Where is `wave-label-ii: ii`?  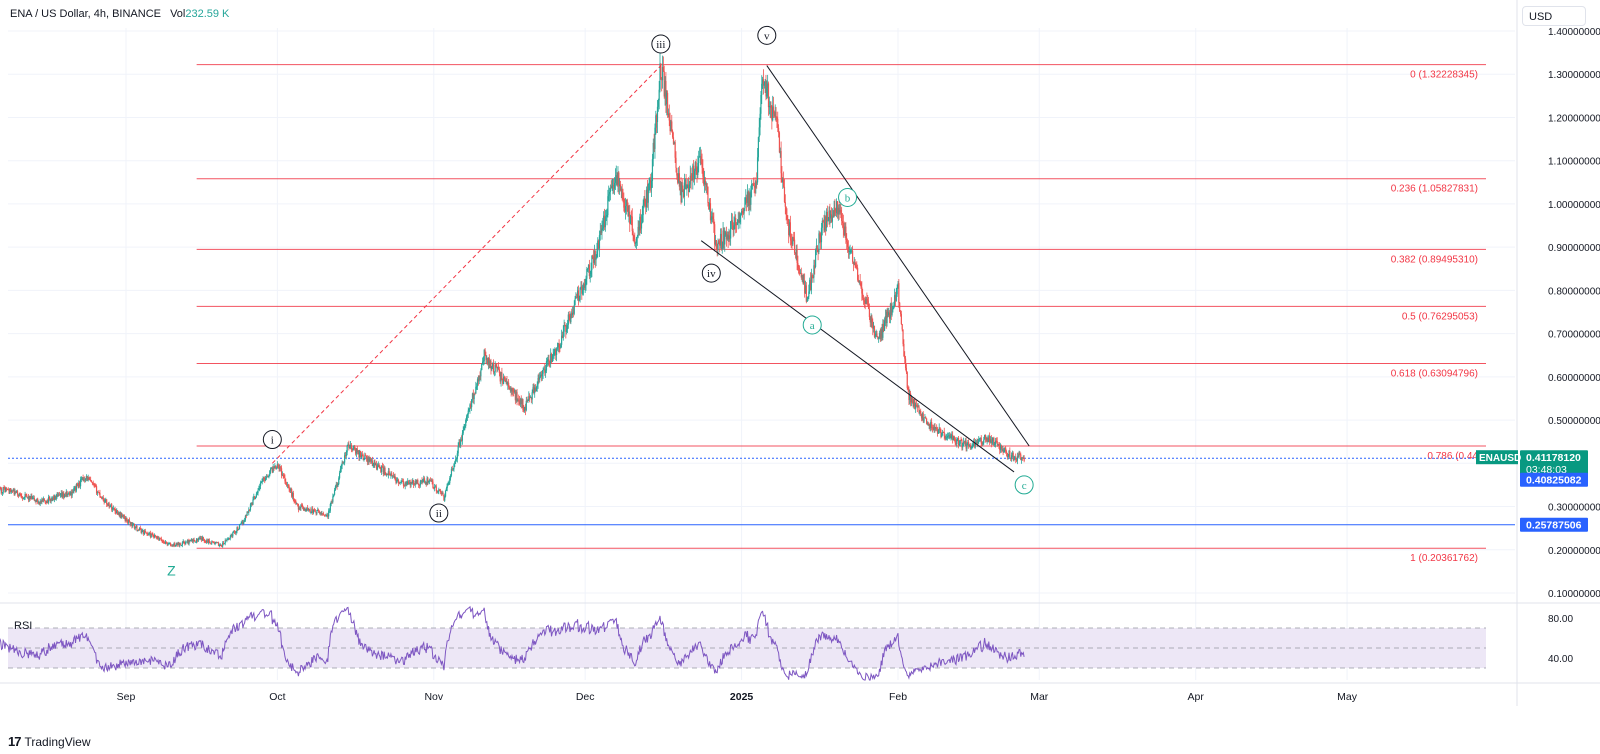
wave-label-ii: ii is located at coordinates (439, 513).